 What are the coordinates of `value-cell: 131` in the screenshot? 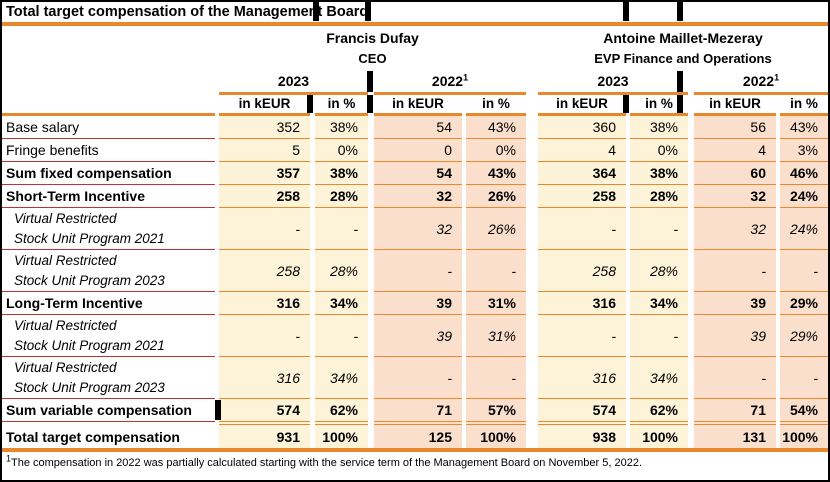 It's located at (735, 436).